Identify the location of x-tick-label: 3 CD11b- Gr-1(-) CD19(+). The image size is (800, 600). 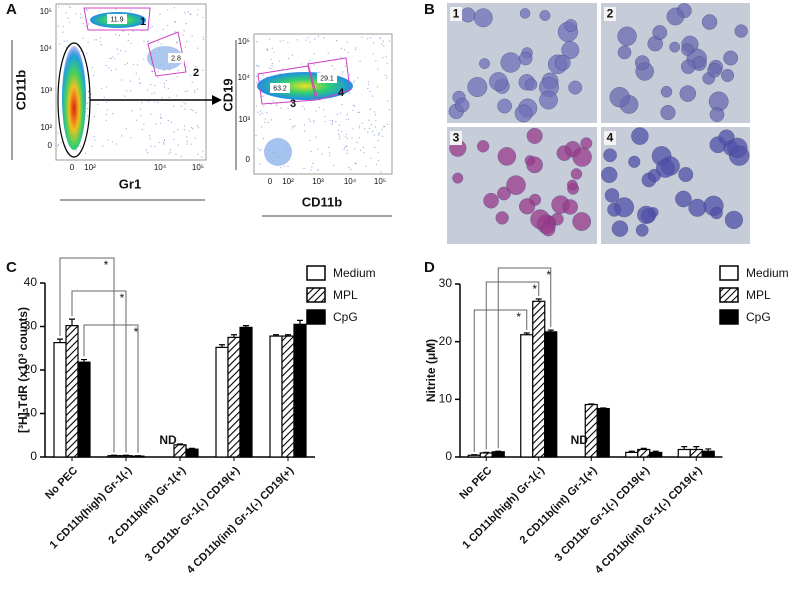
(602, 514).